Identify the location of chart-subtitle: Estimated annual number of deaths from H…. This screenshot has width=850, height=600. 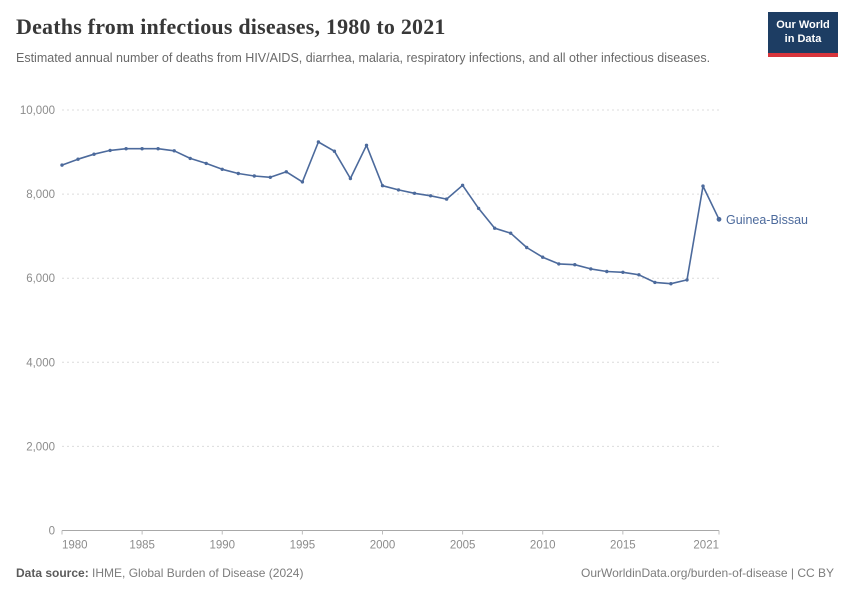
(363, 58).